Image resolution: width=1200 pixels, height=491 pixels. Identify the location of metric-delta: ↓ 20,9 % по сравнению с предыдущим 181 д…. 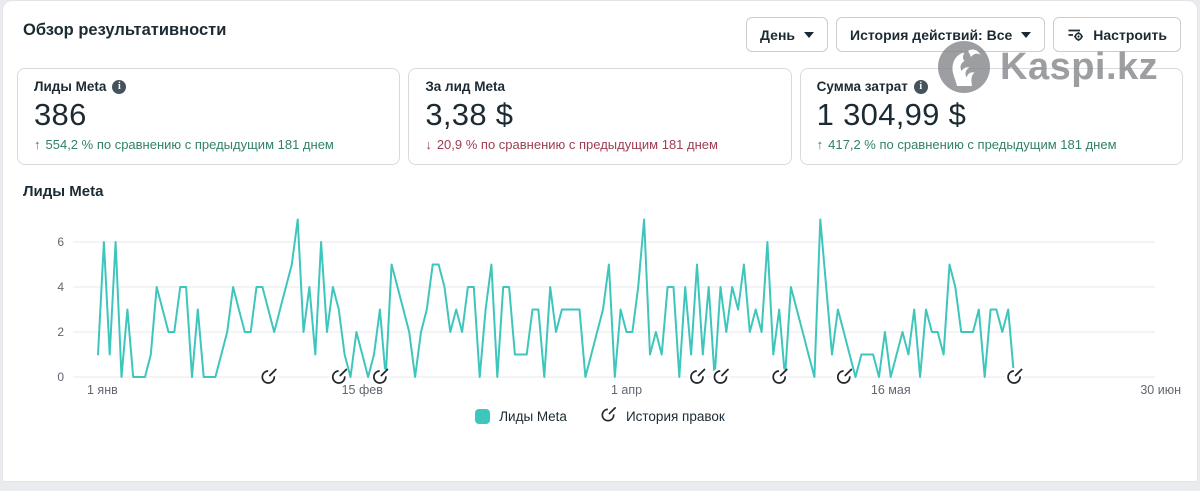
(599, 144).